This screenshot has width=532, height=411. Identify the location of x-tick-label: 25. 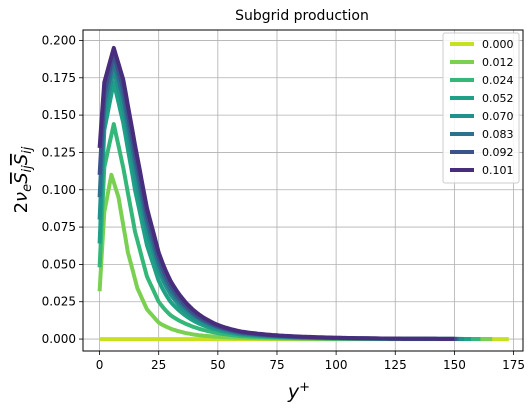
(158, 365).